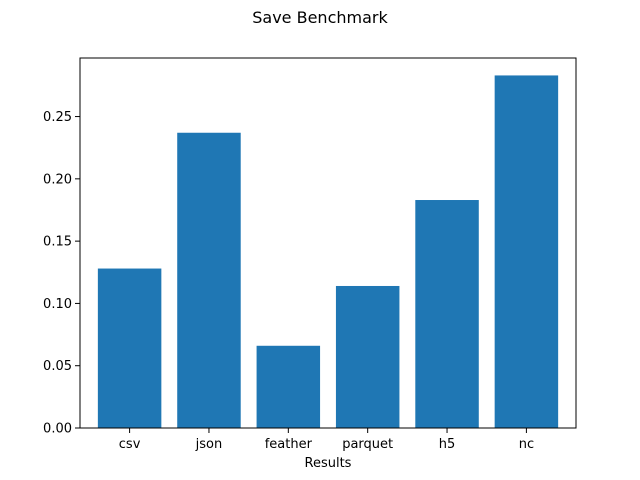 This screenshot has width=640, height=480. I want to click on bar-parquet, so click(367, 356).